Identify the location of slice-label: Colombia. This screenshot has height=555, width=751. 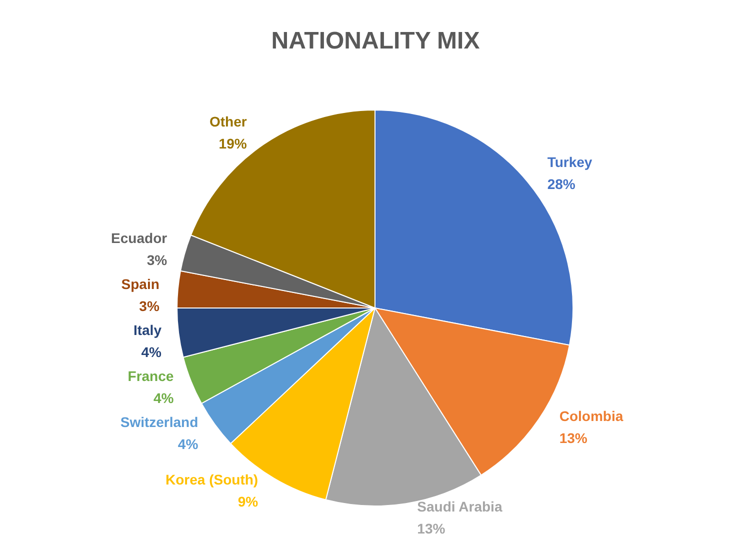
(591, 416).